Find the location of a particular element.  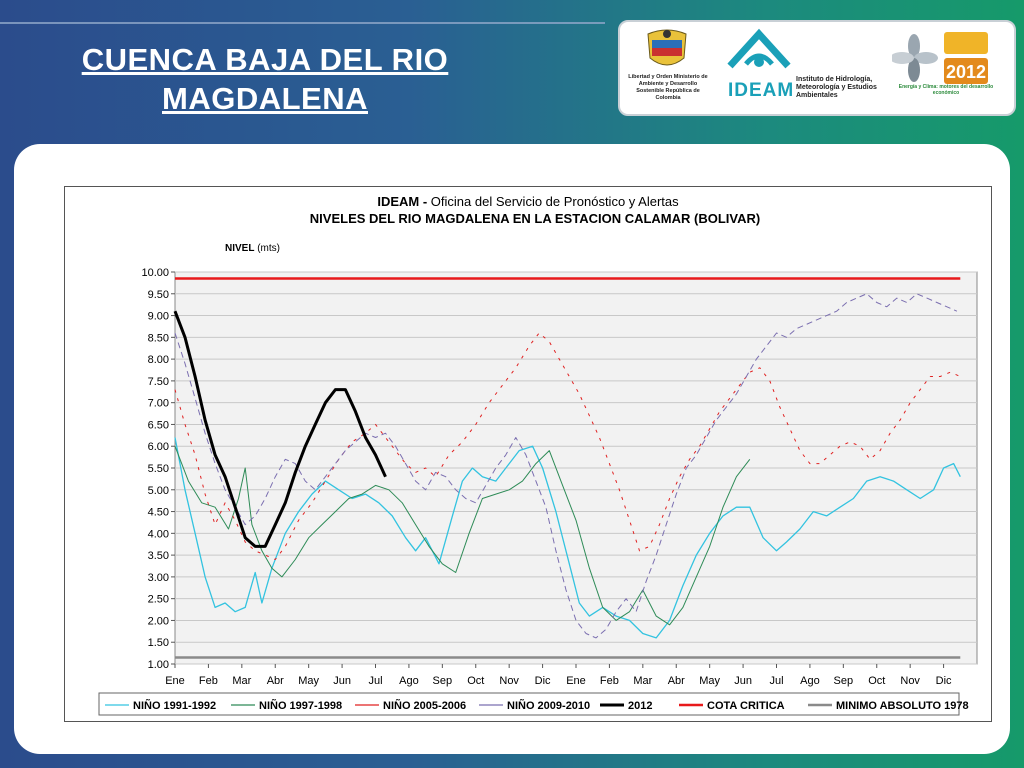

legend-box is located at coordinates (529, 704).